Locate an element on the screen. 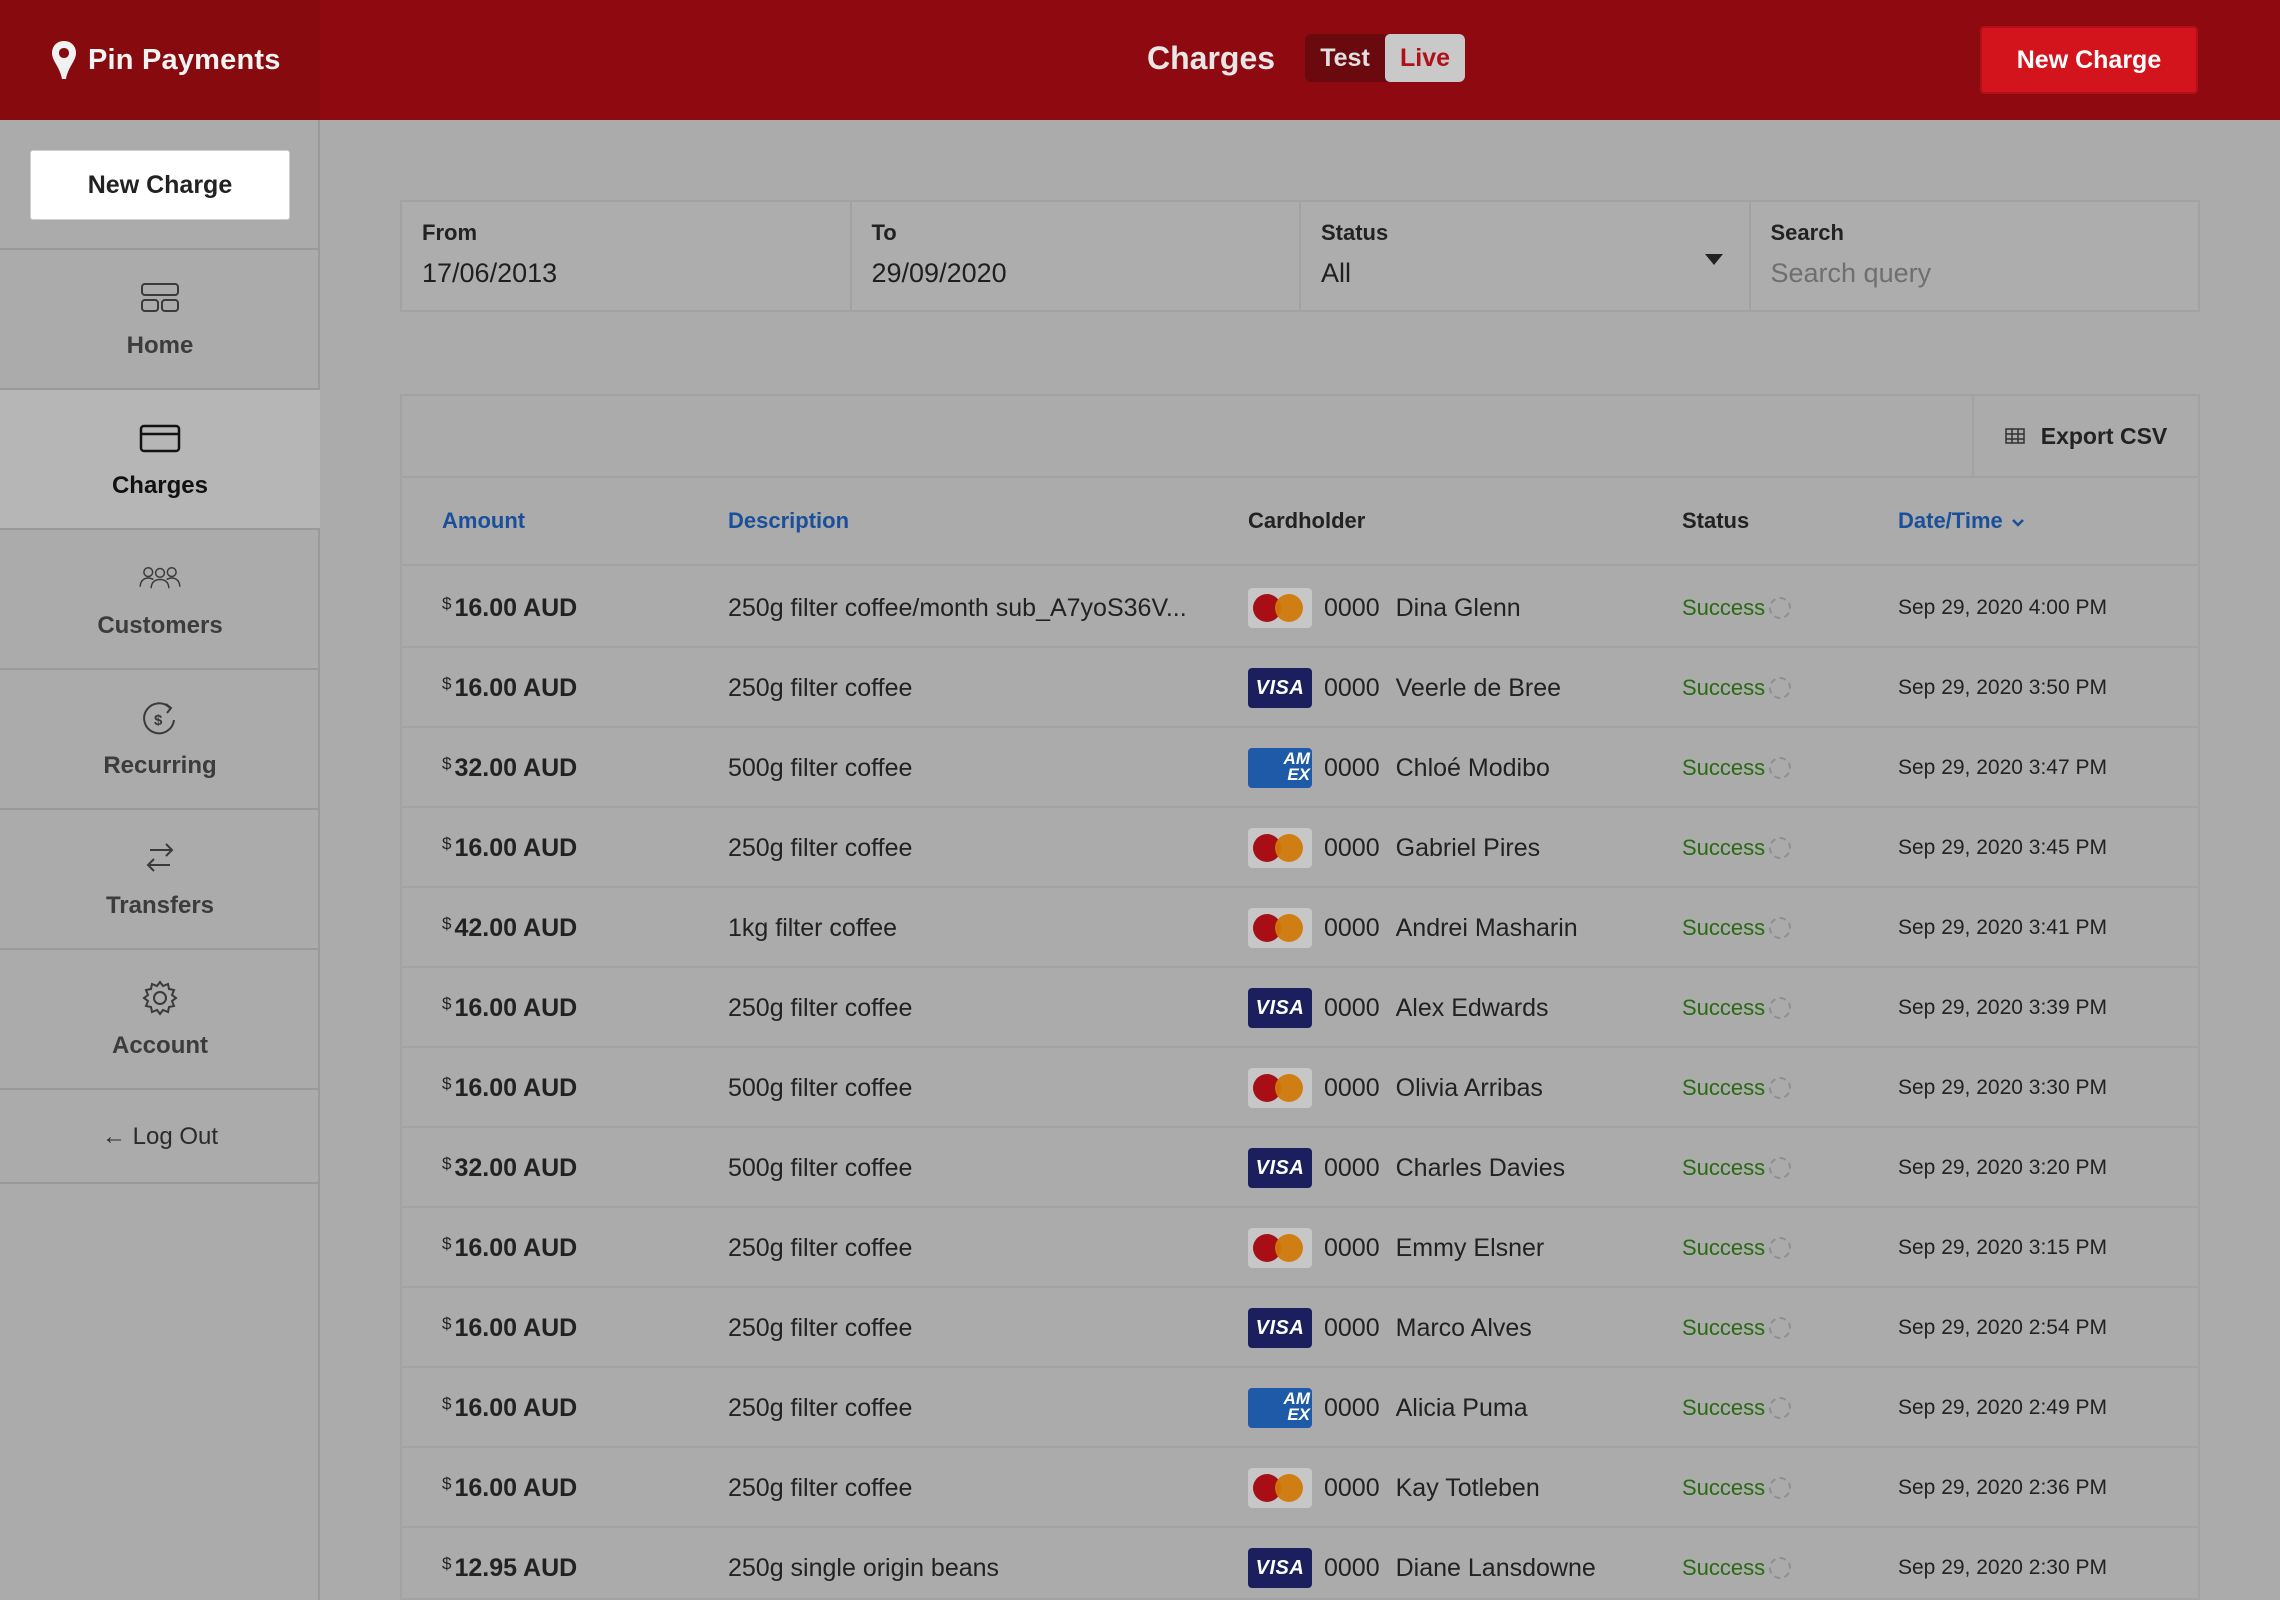 The width and height of the screenshot is (2280, 1600). description-cell: 500g filter coffee is located at coordinates (820, 768).